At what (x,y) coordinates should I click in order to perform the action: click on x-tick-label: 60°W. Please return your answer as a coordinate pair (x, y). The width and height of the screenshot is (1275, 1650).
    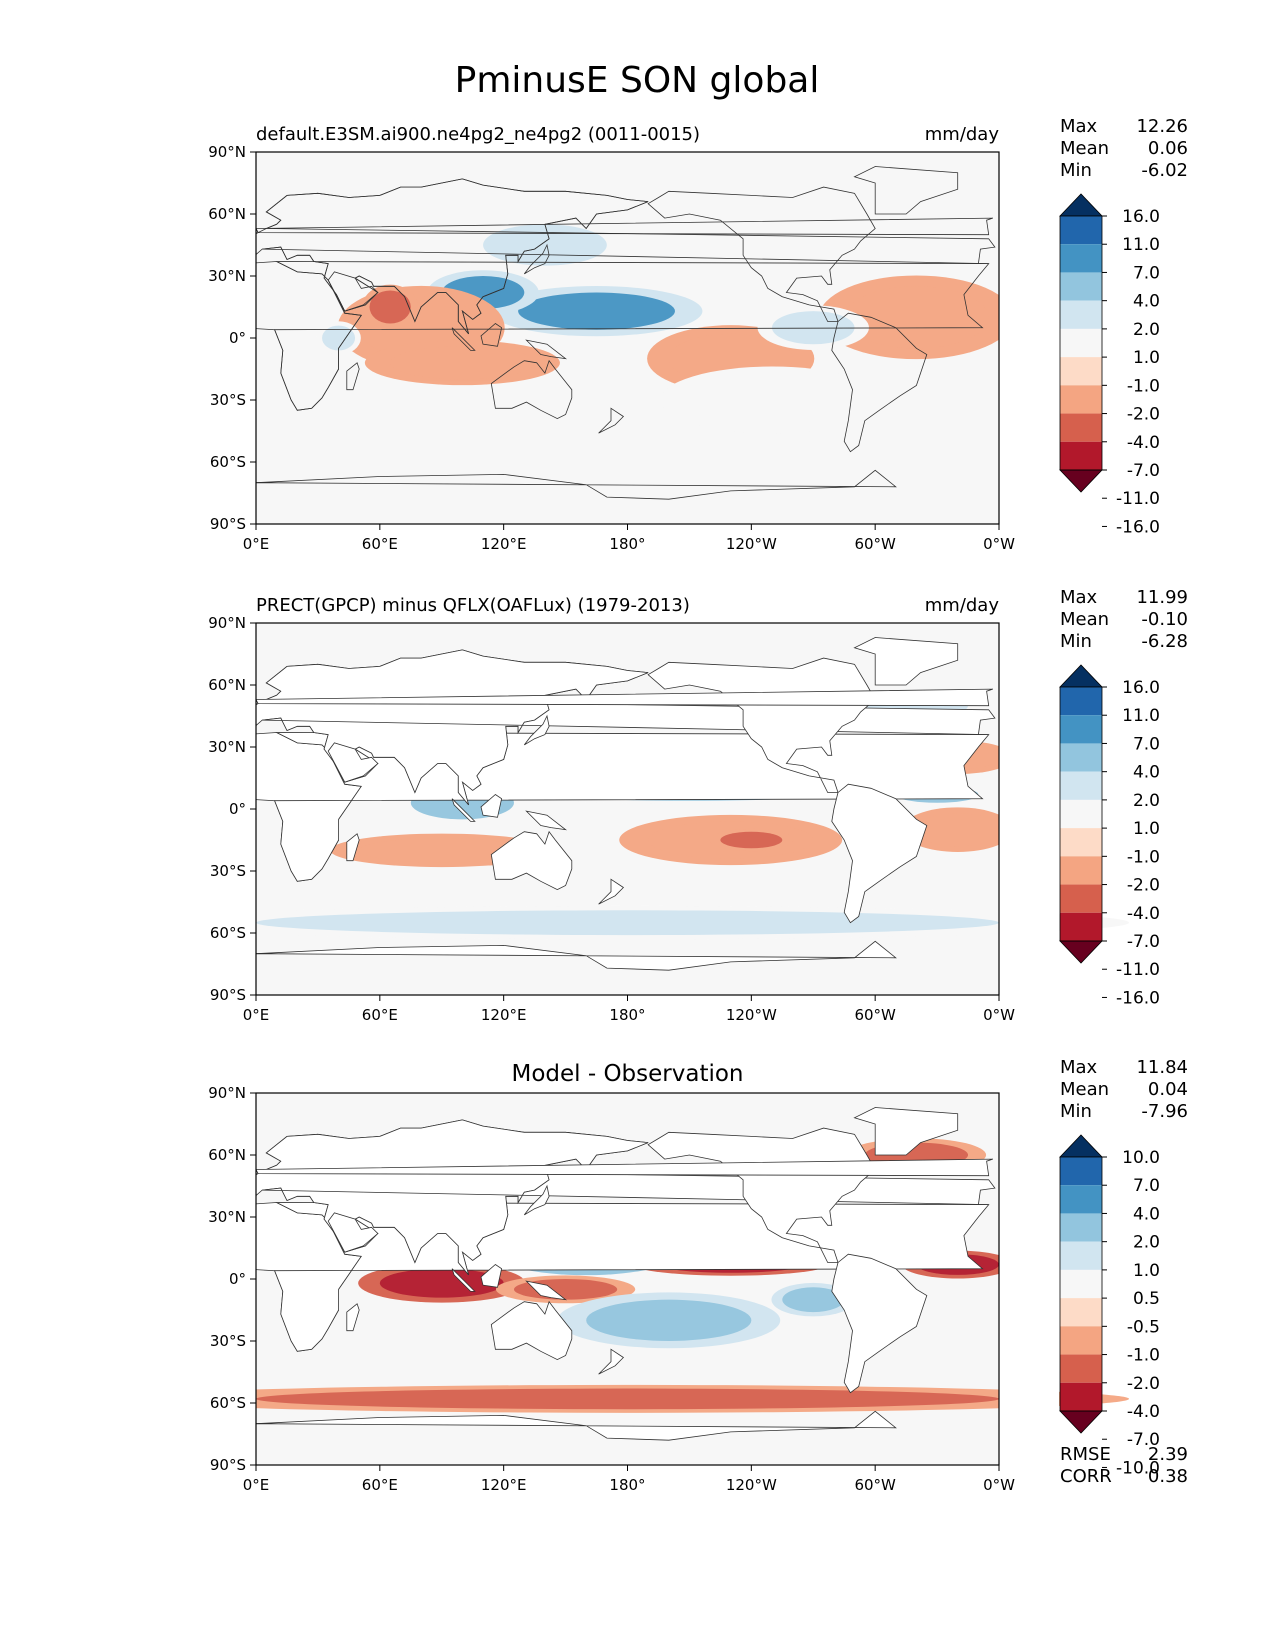
    Looking at the image, I should click on (875, 1485).